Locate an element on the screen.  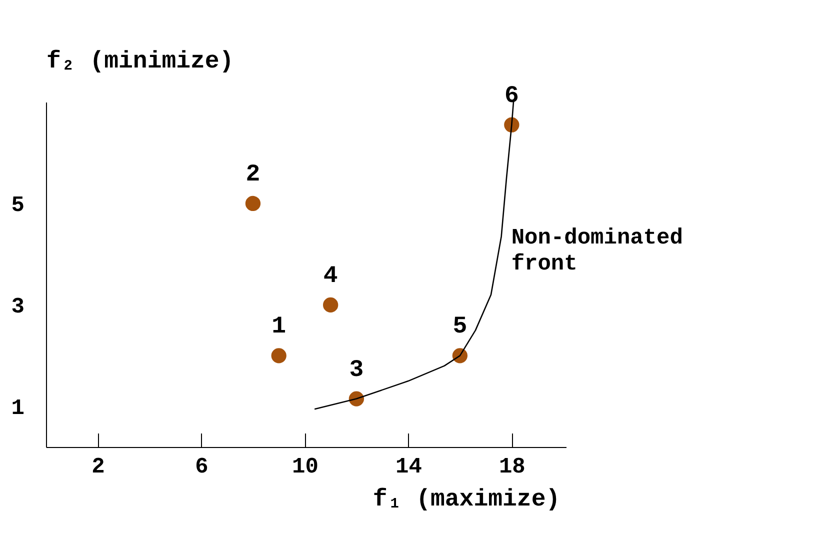
x-tick-label: 10 is located at coordinates (305, 467).